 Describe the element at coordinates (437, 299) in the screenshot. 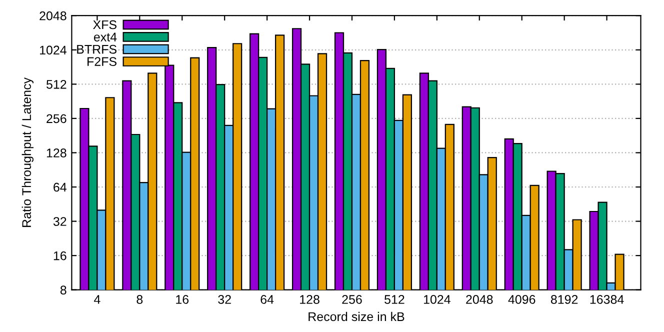

I see `x-tick-label: 1024` at that location.